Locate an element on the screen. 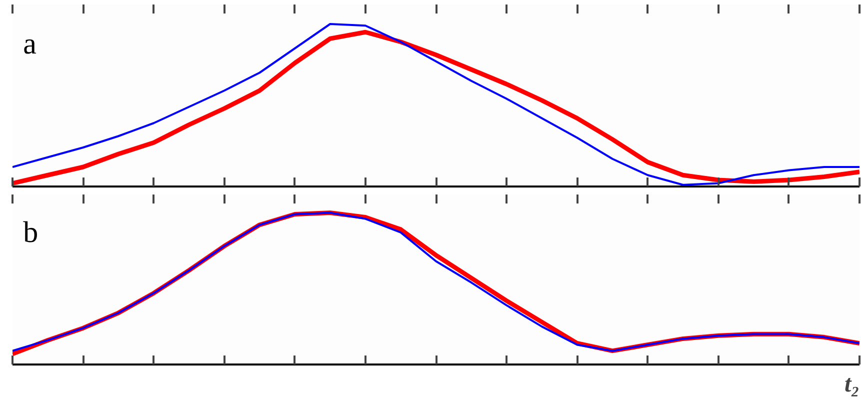 The width and height of the screenshot is (861, 402). chart-title: b is located at coordinates (30, 232).